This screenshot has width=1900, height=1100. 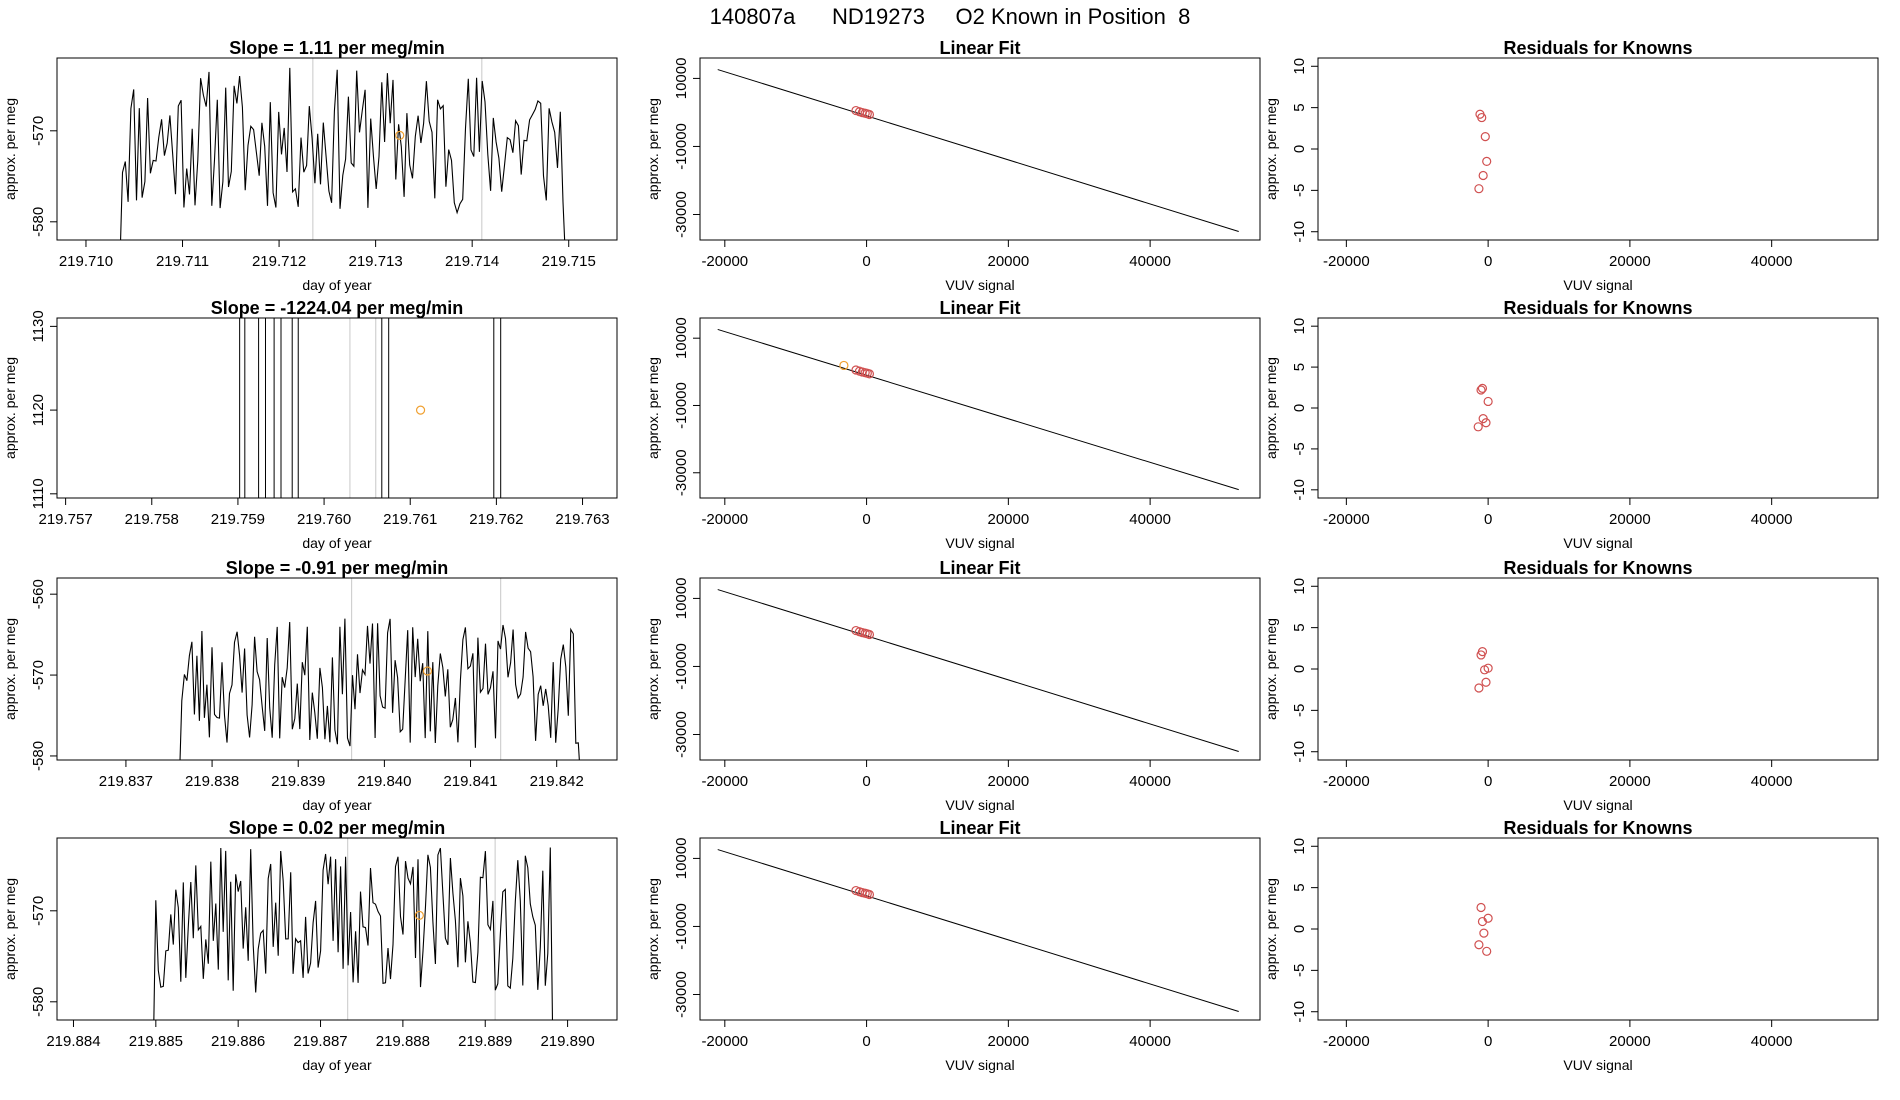 I want to click on y-tick-label: 1130, so click(x=38, y=326).